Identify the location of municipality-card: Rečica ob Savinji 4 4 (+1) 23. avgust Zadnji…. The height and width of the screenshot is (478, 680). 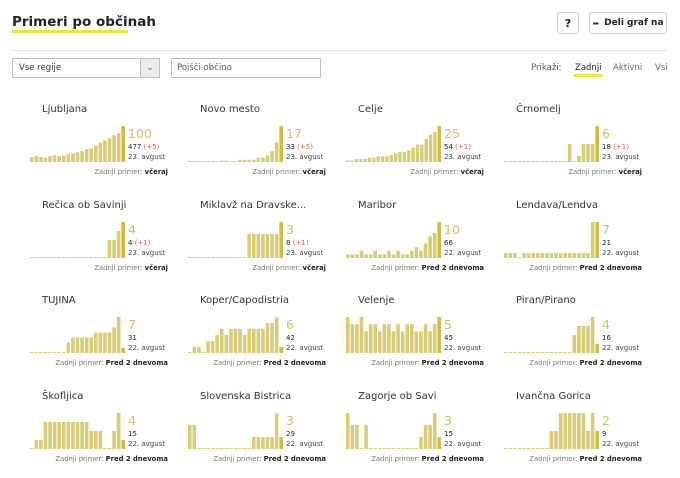
(105, 245).